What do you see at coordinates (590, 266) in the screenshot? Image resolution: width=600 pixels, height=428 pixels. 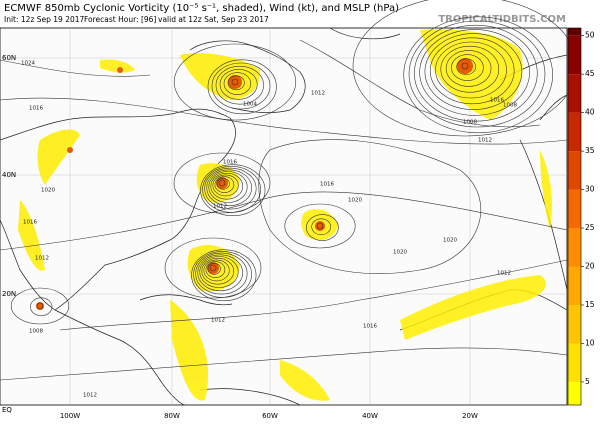 I see `colorbar-tick-label: 20` at bounding box center [590, 266].